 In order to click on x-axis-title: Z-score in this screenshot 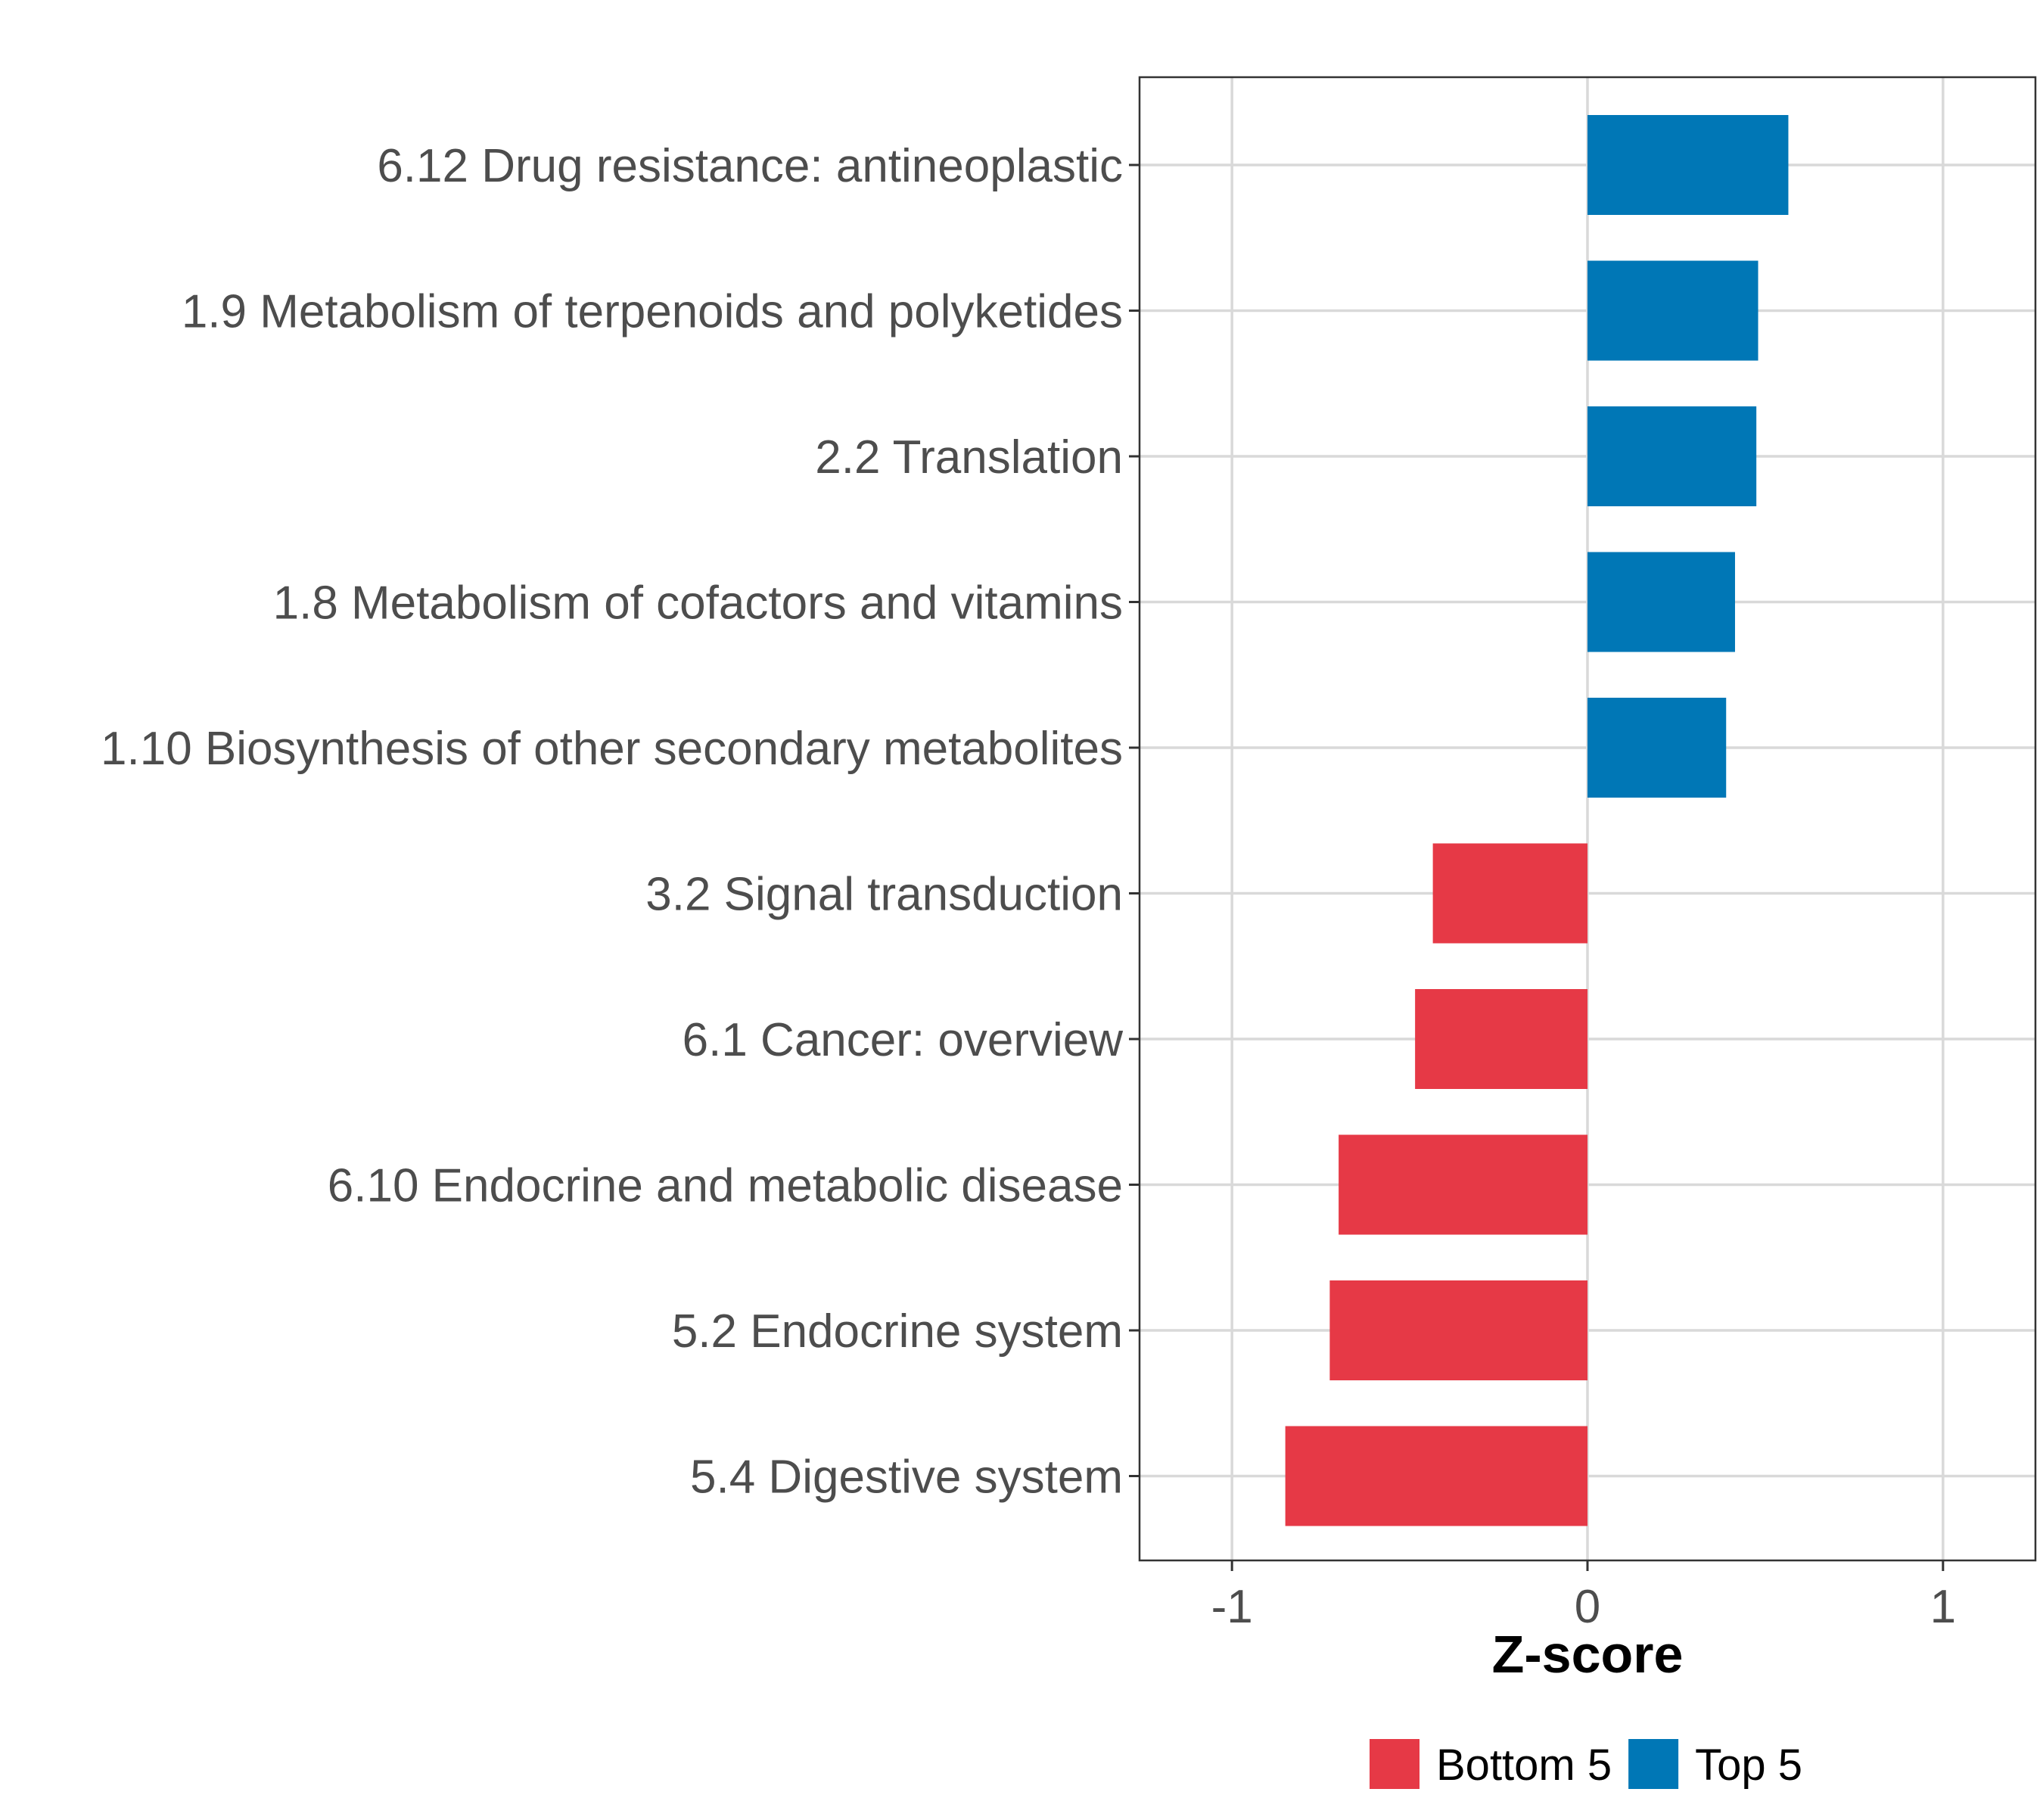, I will do `click(1588, 1655)`.